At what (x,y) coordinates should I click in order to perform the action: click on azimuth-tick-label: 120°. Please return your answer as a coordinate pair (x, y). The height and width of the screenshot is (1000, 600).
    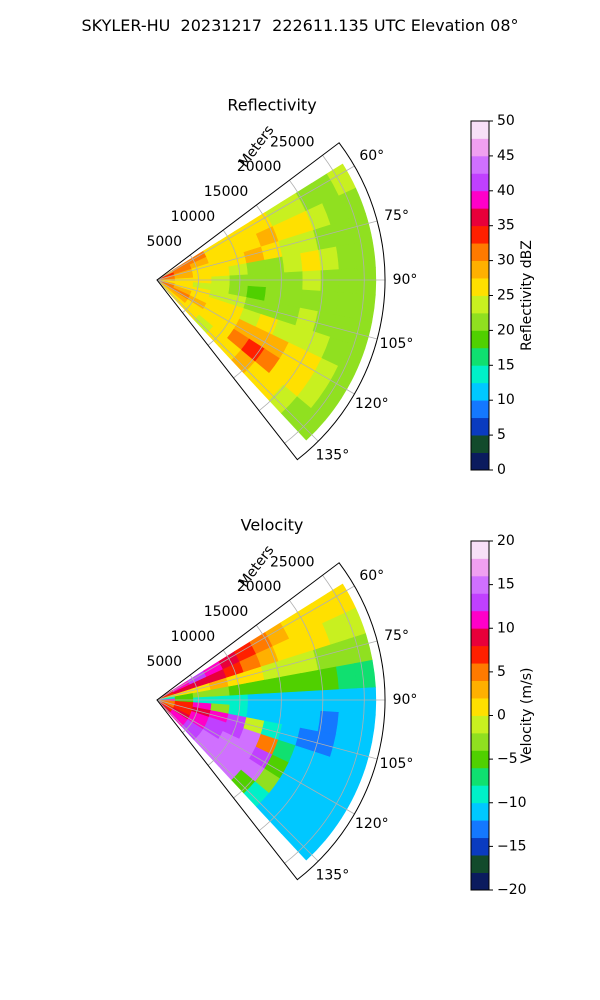
    Looking at the image, I should click on (372, 404).